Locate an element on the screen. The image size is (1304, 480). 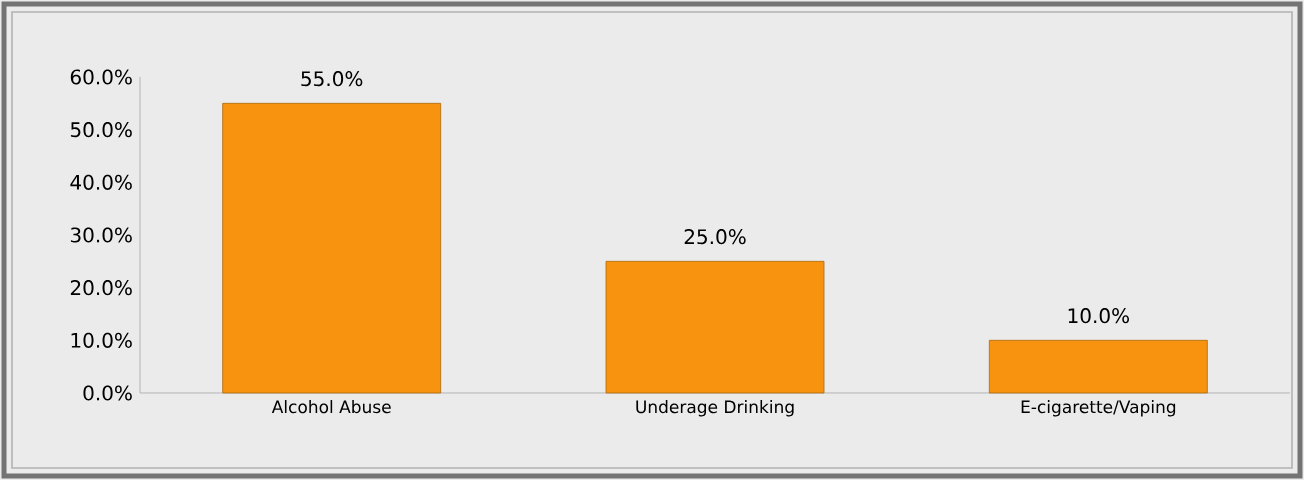
x-tick-label: E-cigarette/Vaping is located at coordinates (1098, 408).